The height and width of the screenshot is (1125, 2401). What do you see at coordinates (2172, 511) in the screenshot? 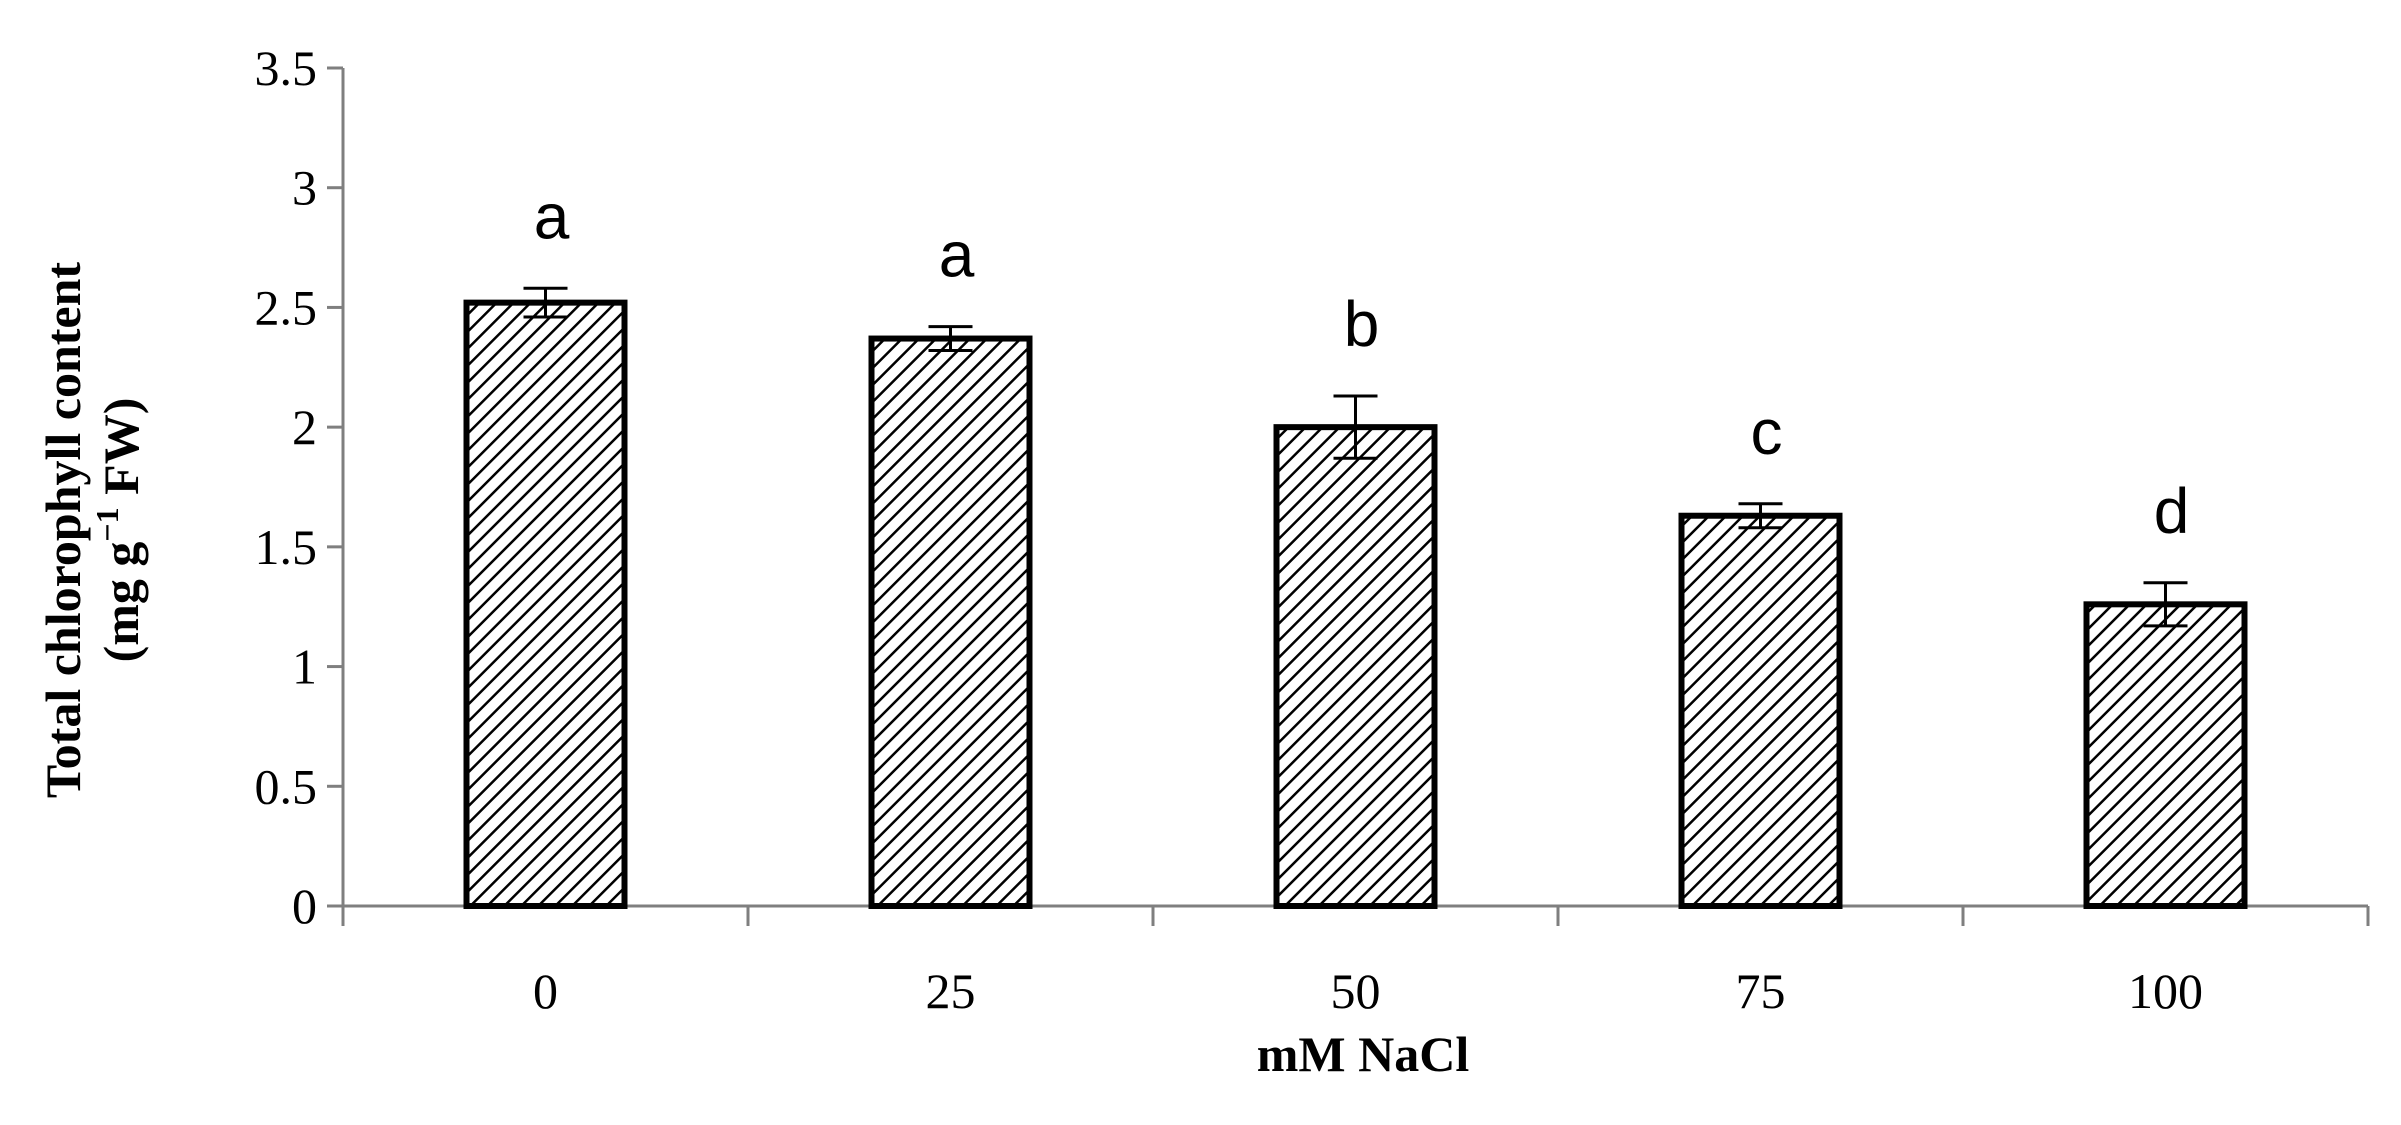
I see `significance-letter: d` at bounding box center [2172, 511].